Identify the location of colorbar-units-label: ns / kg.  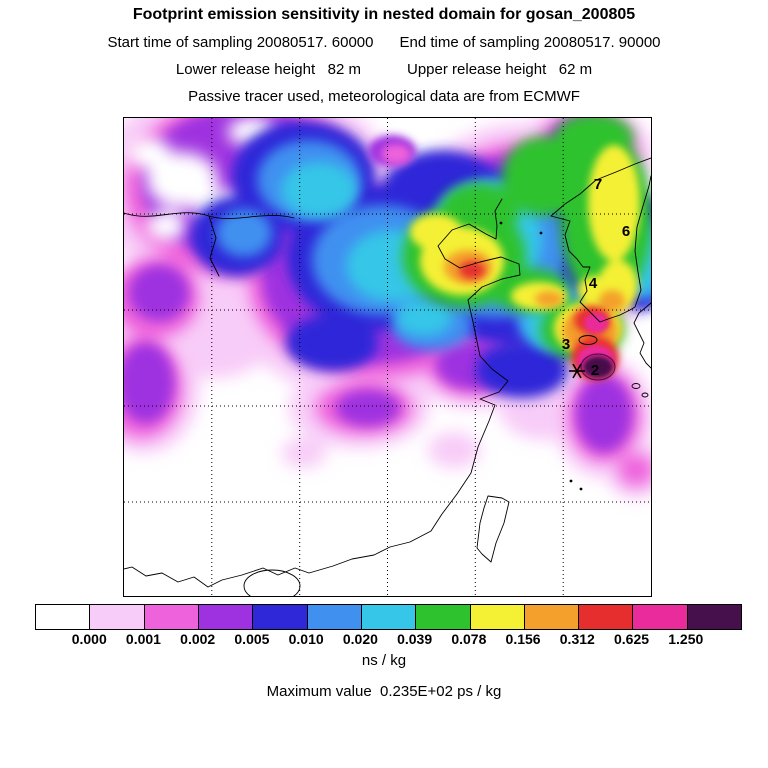
(384, 660).